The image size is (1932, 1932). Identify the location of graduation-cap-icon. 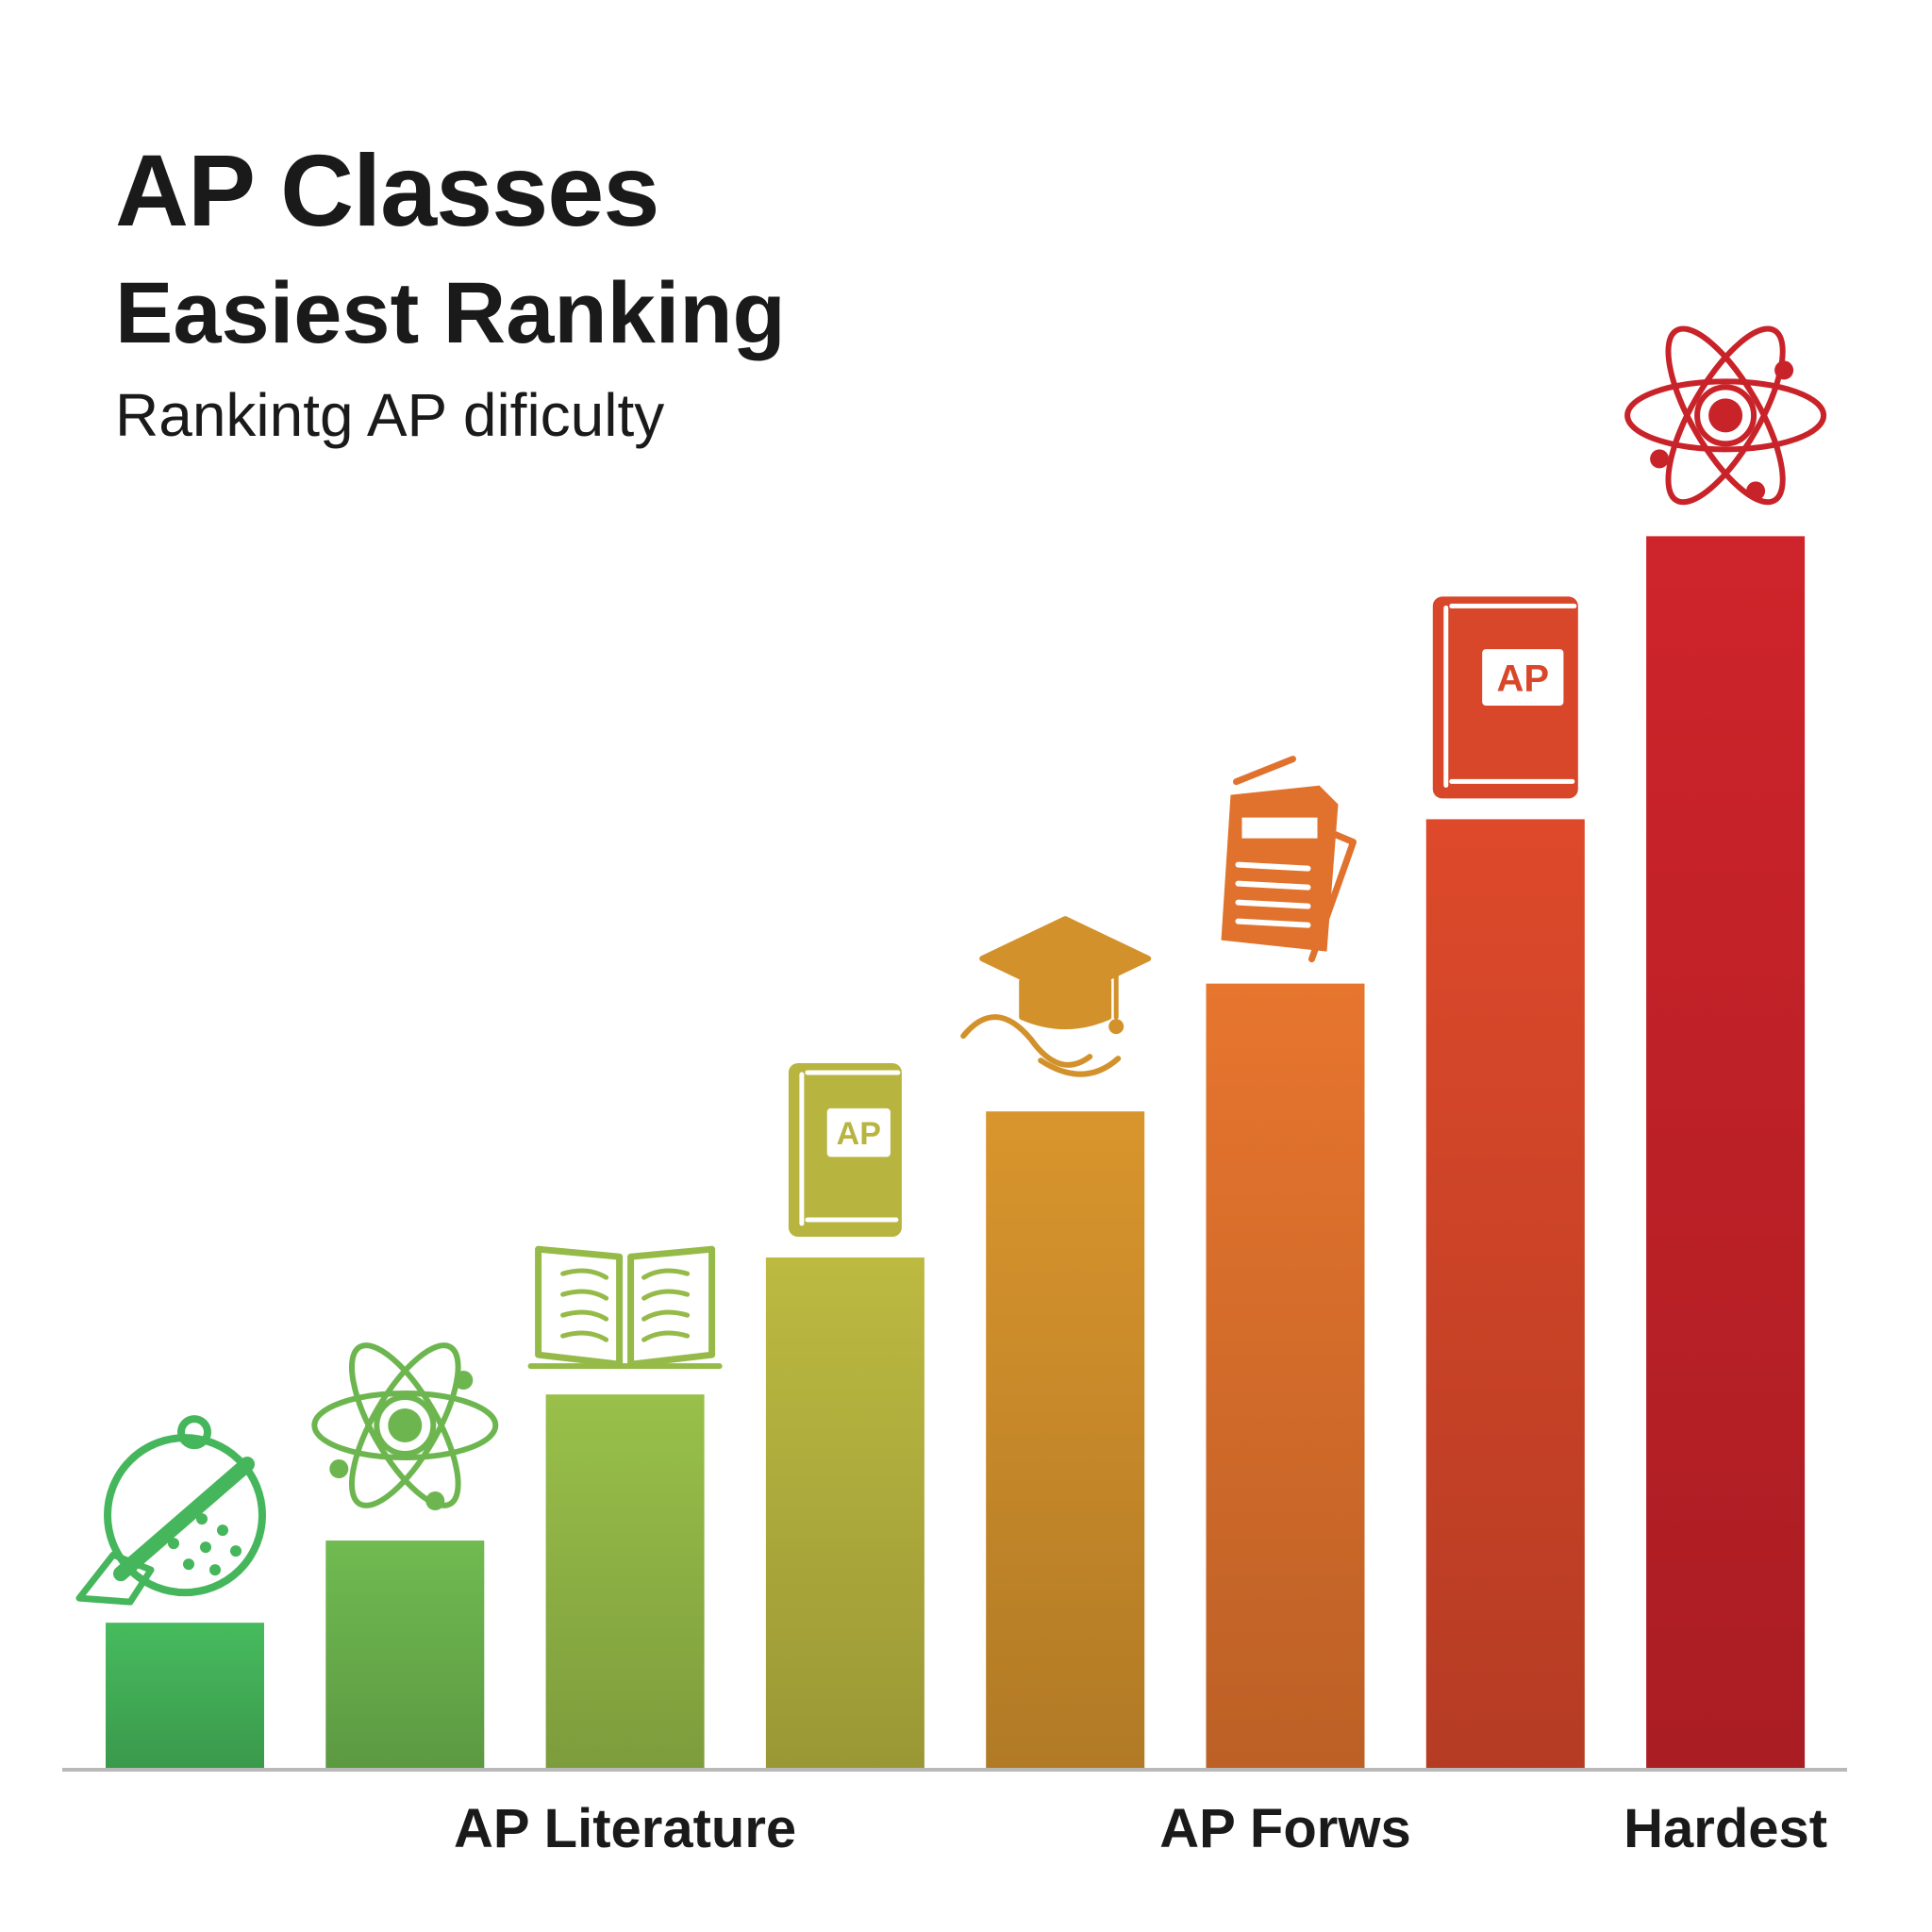
(1056, 996).